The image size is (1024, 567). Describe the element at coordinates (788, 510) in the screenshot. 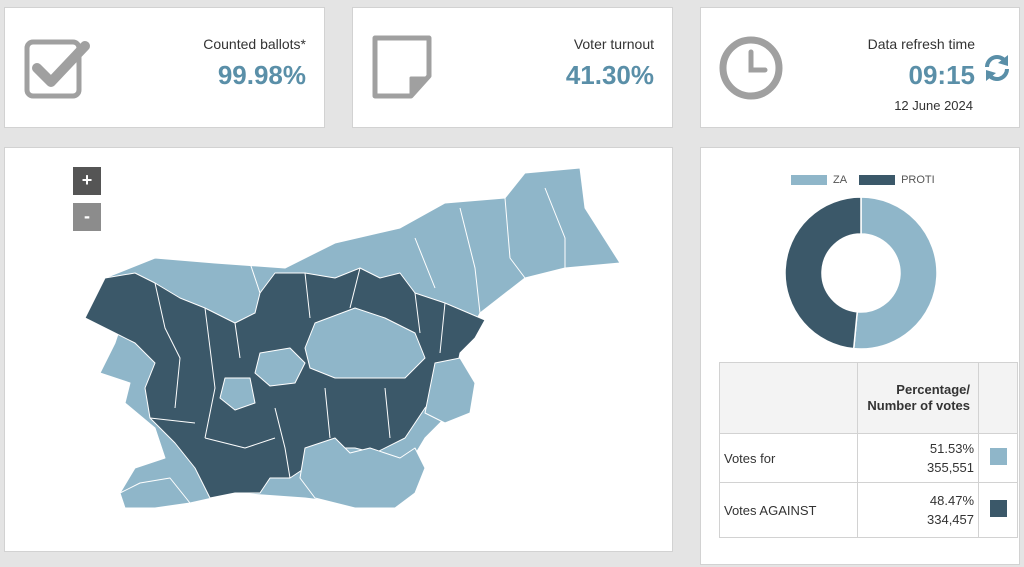

I see `row-label-against: Votes AGAINST` at that location.